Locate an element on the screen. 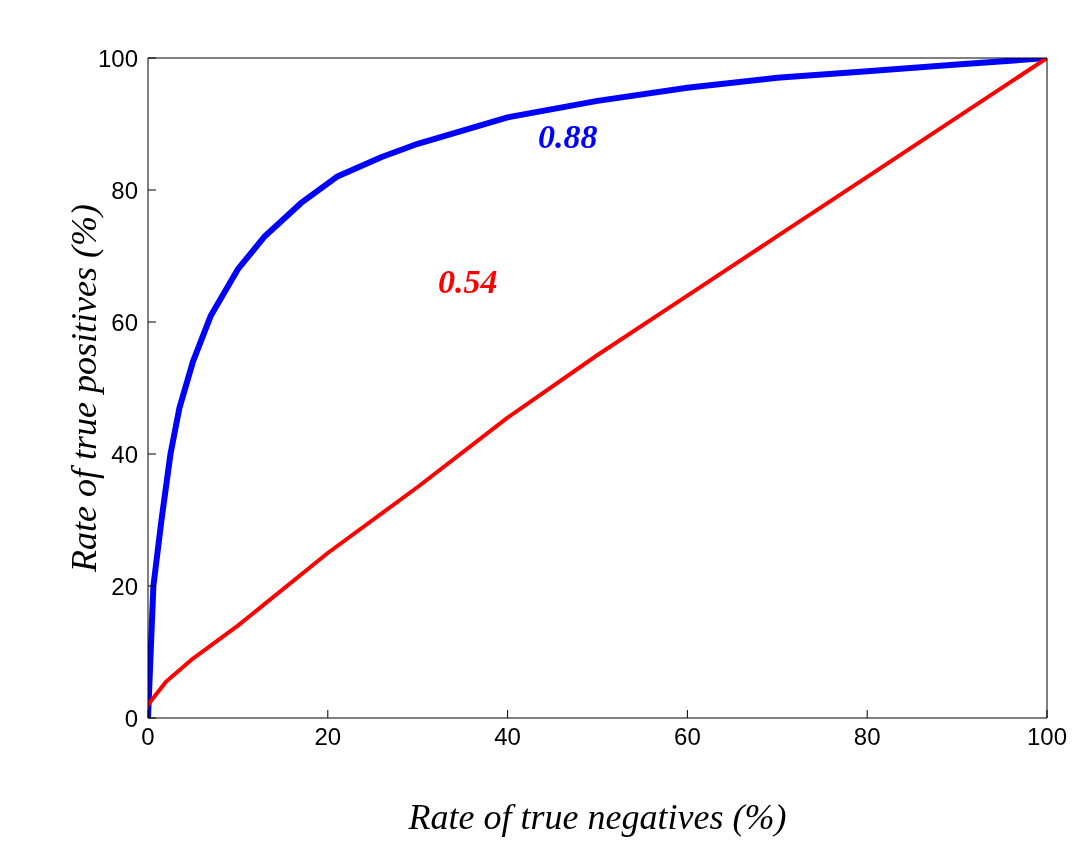 This screenshot has height=868, width=1081. x-tick-label: 60 is located at coordinates (687, 737).